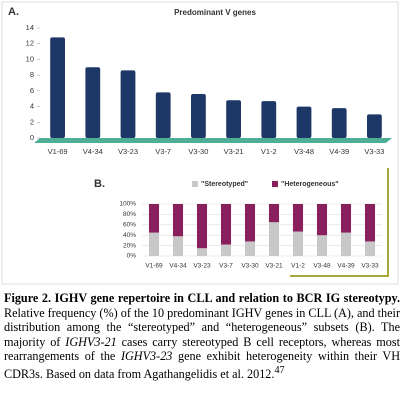  I want to click on y-tick-label: 60%, so click(129, 225).